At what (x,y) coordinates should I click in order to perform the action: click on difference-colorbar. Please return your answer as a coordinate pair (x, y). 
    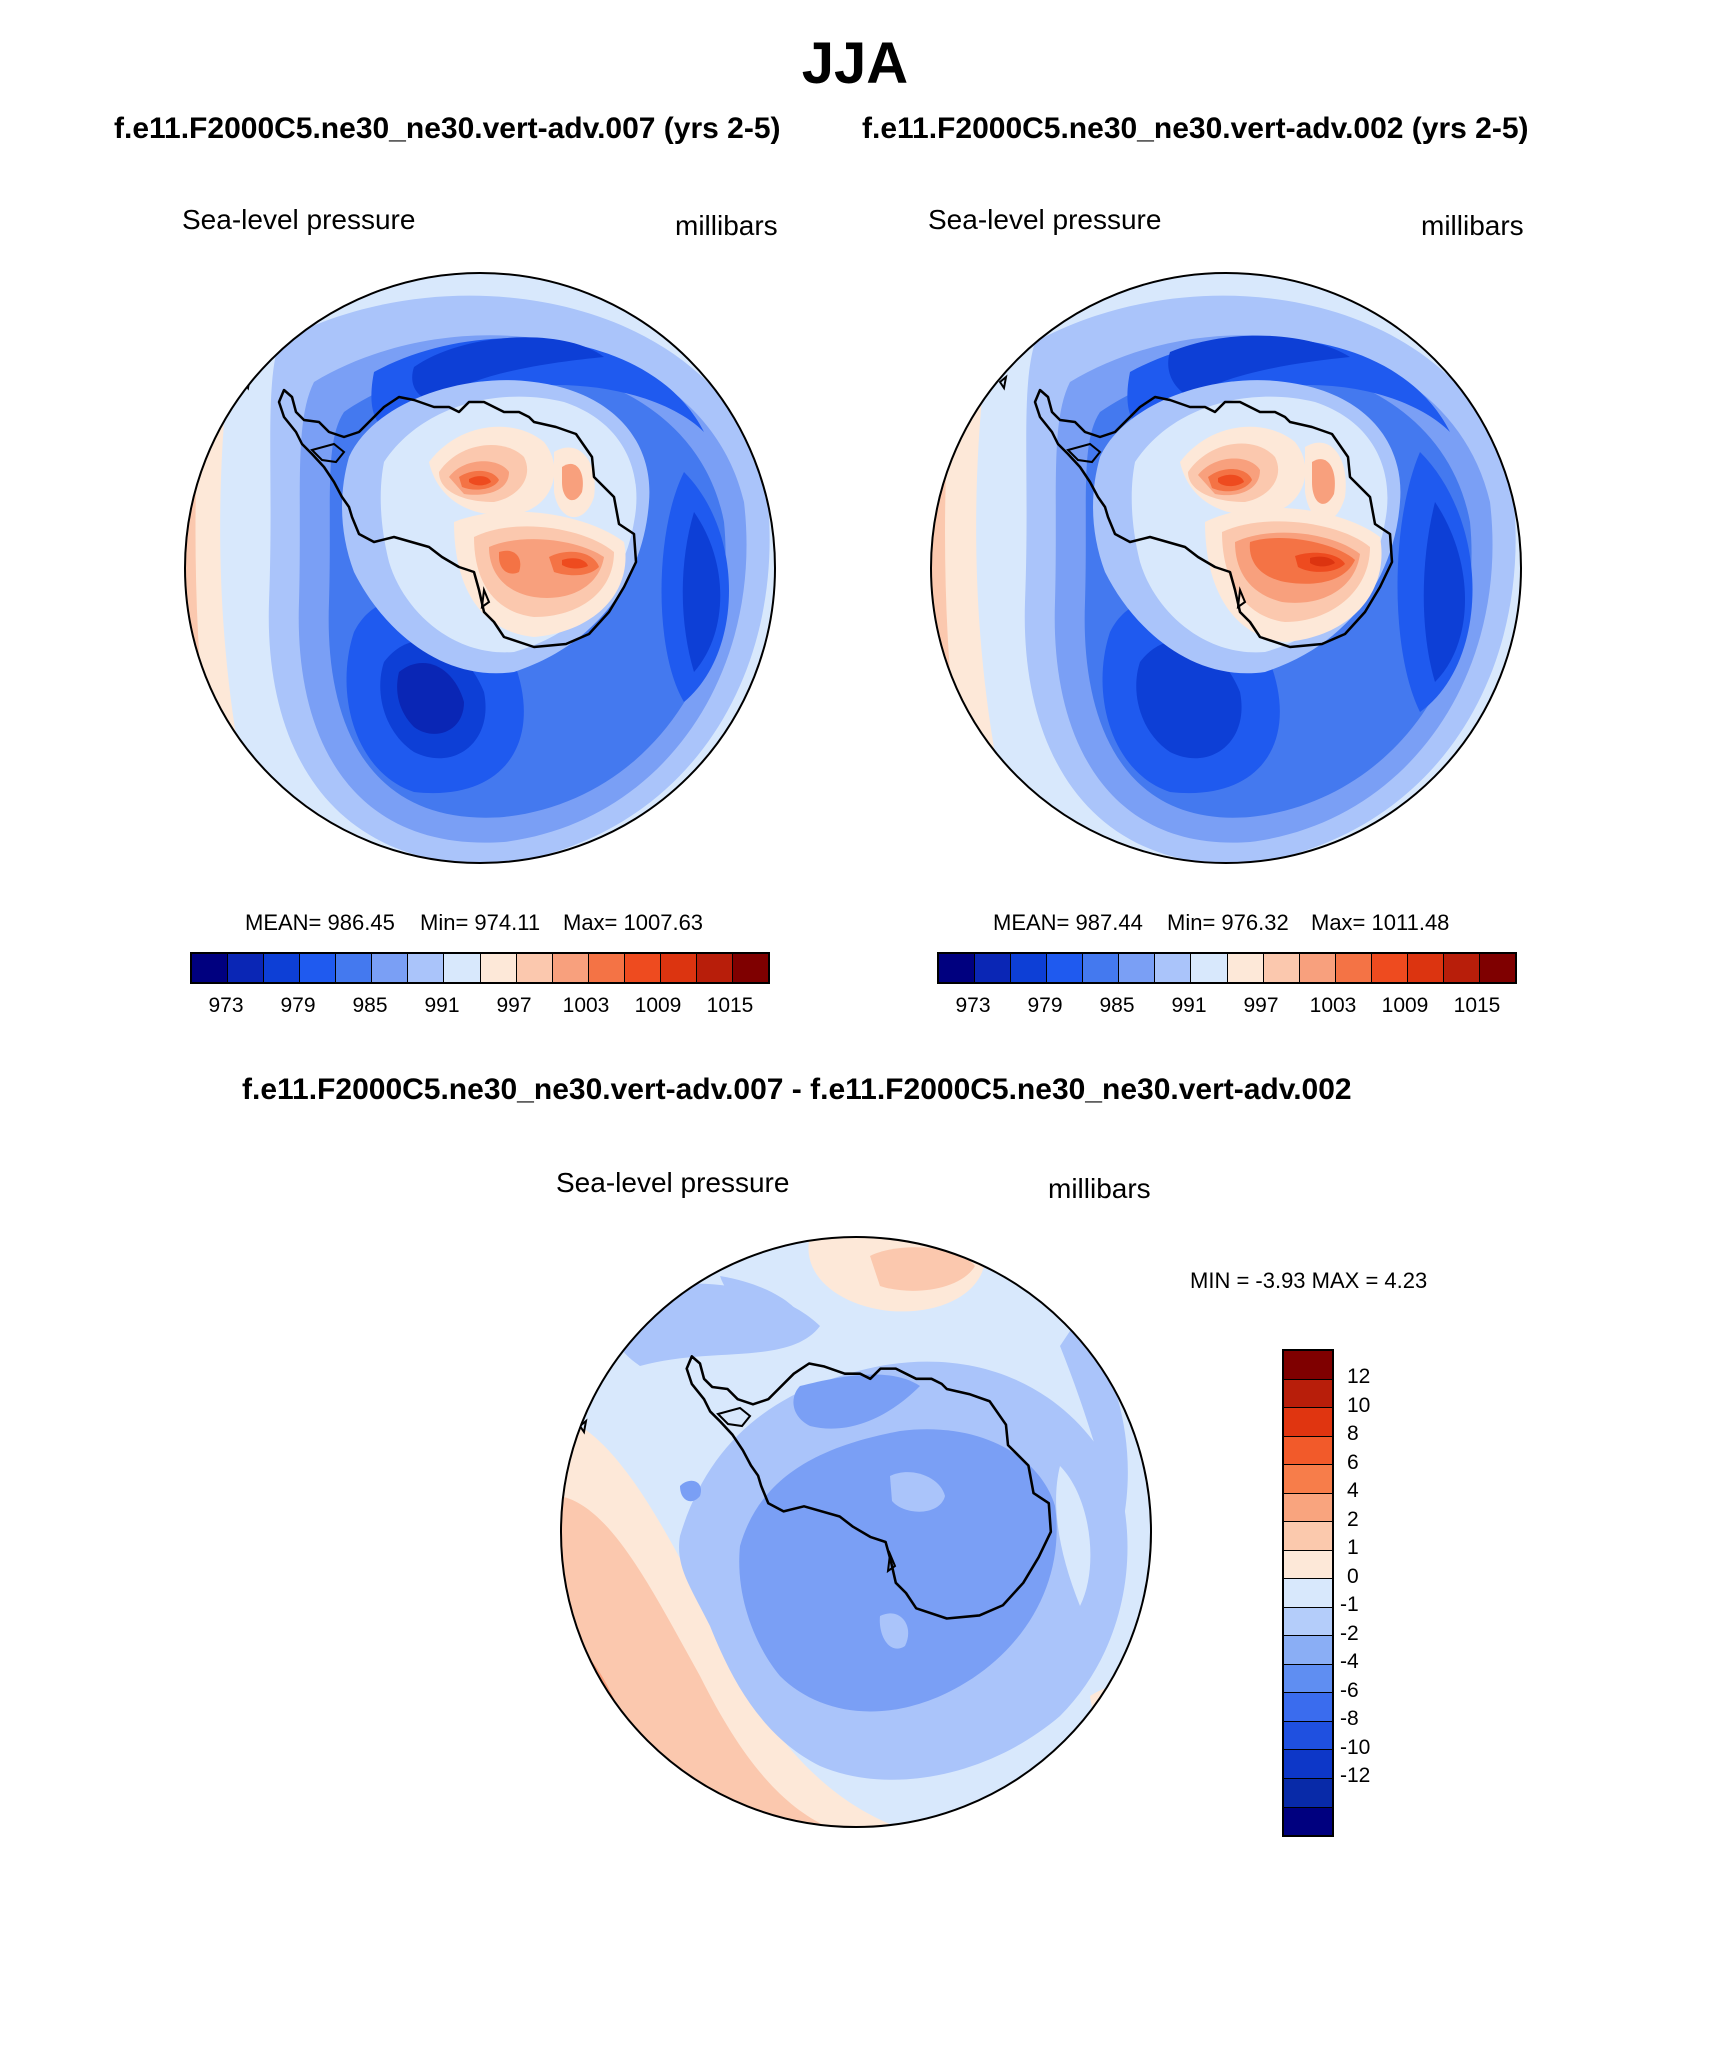
    Looking at the image, I should click on (1308, 1593).